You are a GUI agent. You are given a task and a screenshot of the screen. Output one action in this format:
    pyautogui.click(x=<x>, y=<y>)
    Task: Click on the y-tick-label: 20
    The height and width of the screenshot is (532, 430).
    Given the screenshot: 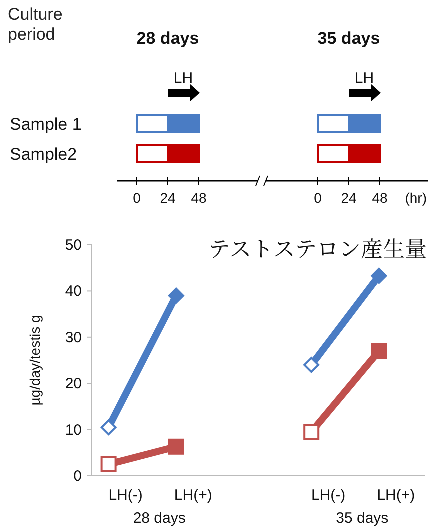 What is the action you would take?
    pyautogui.click(x=73, y=384)
    